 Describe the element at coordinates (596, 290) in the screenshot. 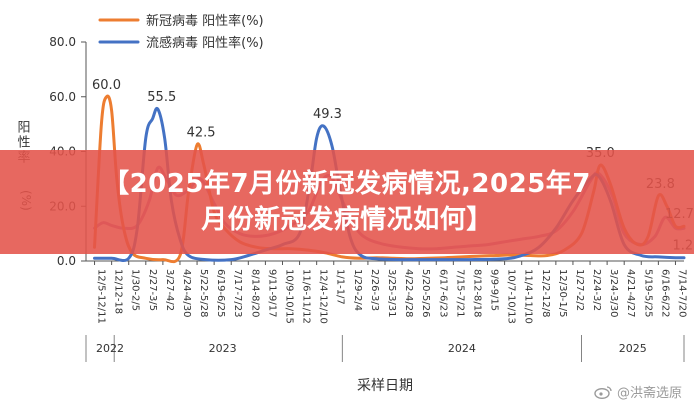

I see `x-tick-label: 2/24-3/2` at that location.